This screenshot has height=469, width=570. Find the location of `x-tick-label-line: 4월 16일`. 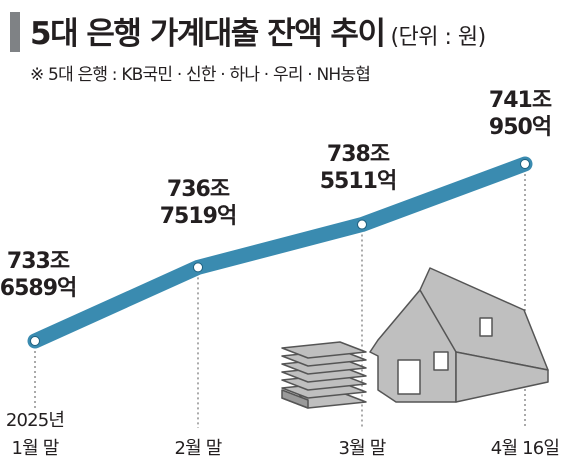

x-tick-label-line: 4월 16일 is located at coordinates (525, 448).